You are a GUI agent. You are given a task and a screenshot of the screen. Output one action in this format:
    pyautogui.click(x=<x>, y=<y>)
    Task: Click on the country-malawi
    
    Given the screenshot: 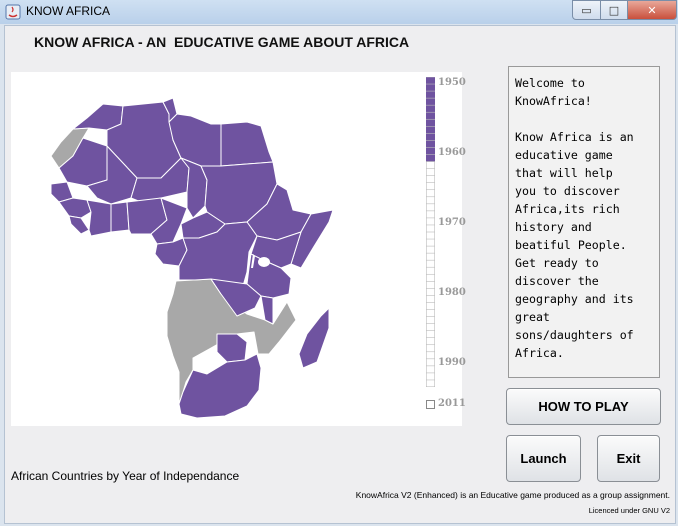 What is the action you would take?
    pyautogui.click(x=267, y=310)
    